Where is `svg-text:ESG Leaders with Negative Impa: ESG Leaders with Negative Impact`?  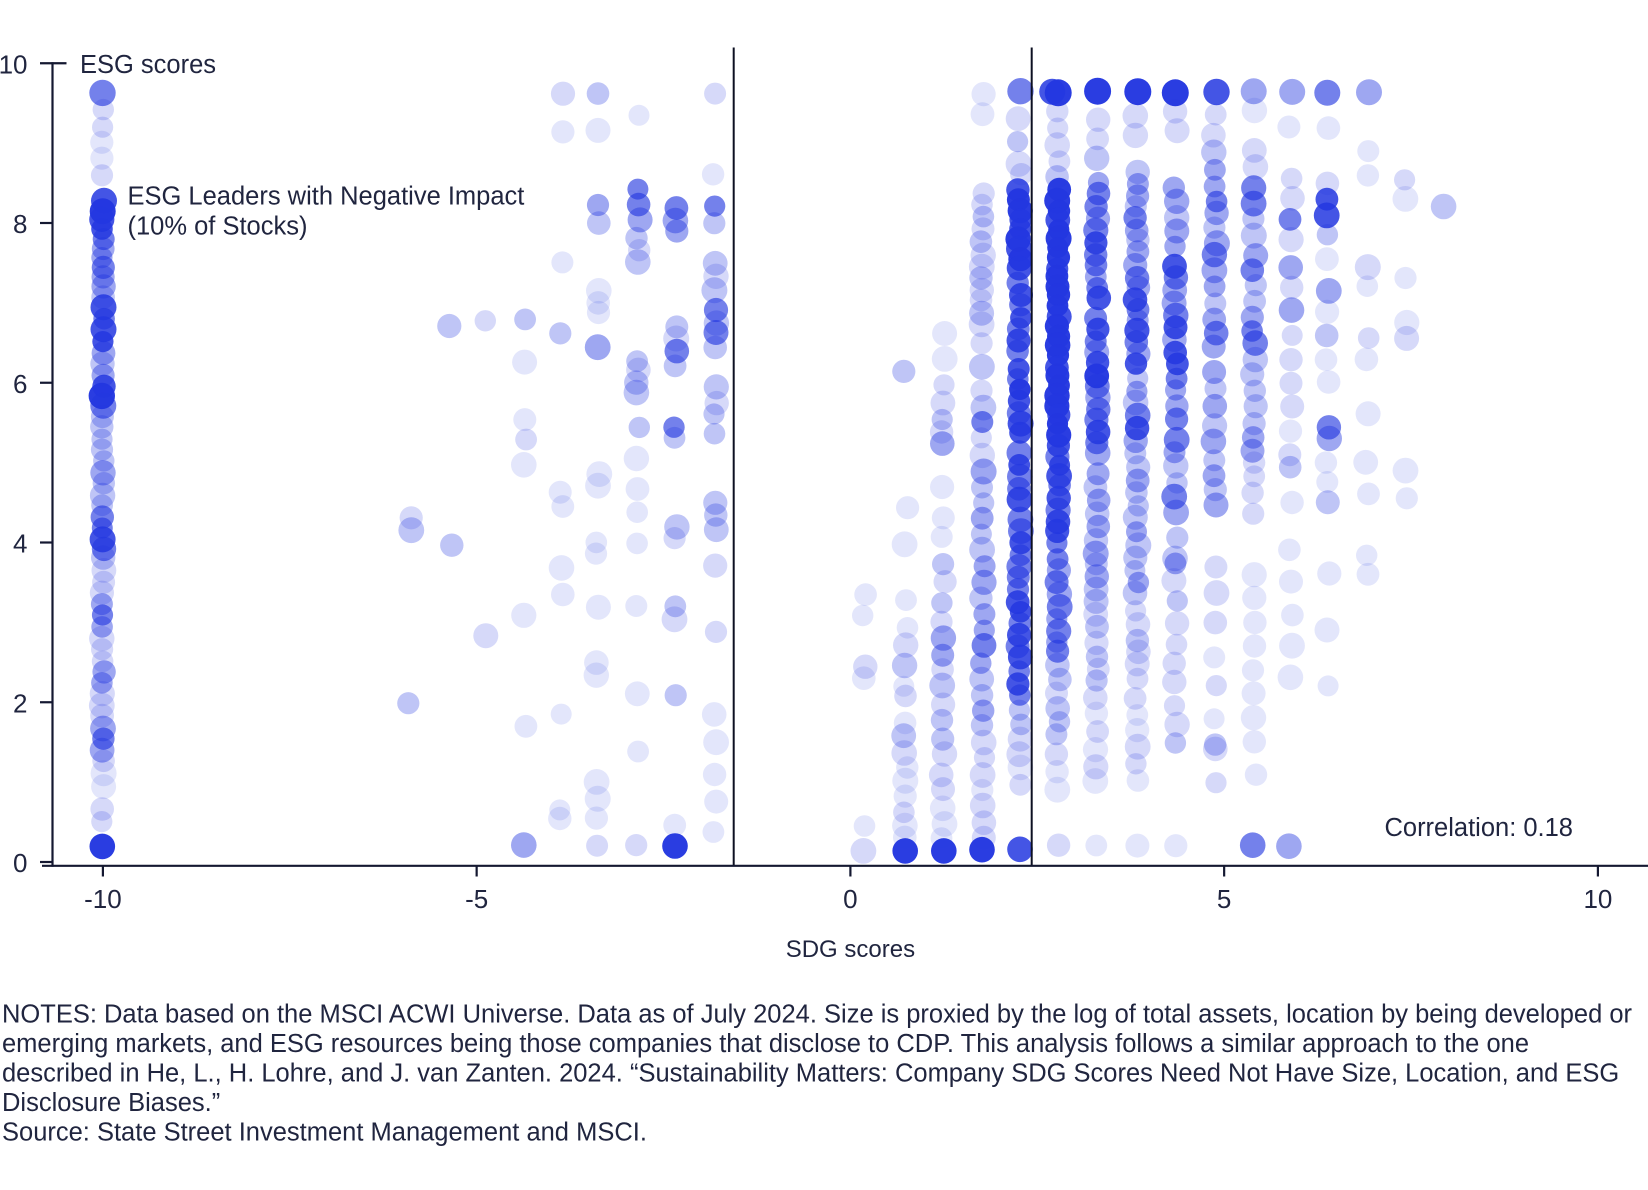 svg-text:ESG Leaders with Negative Impa: ESG Leaders with Negative Impact is located at coordinates (326, 196).